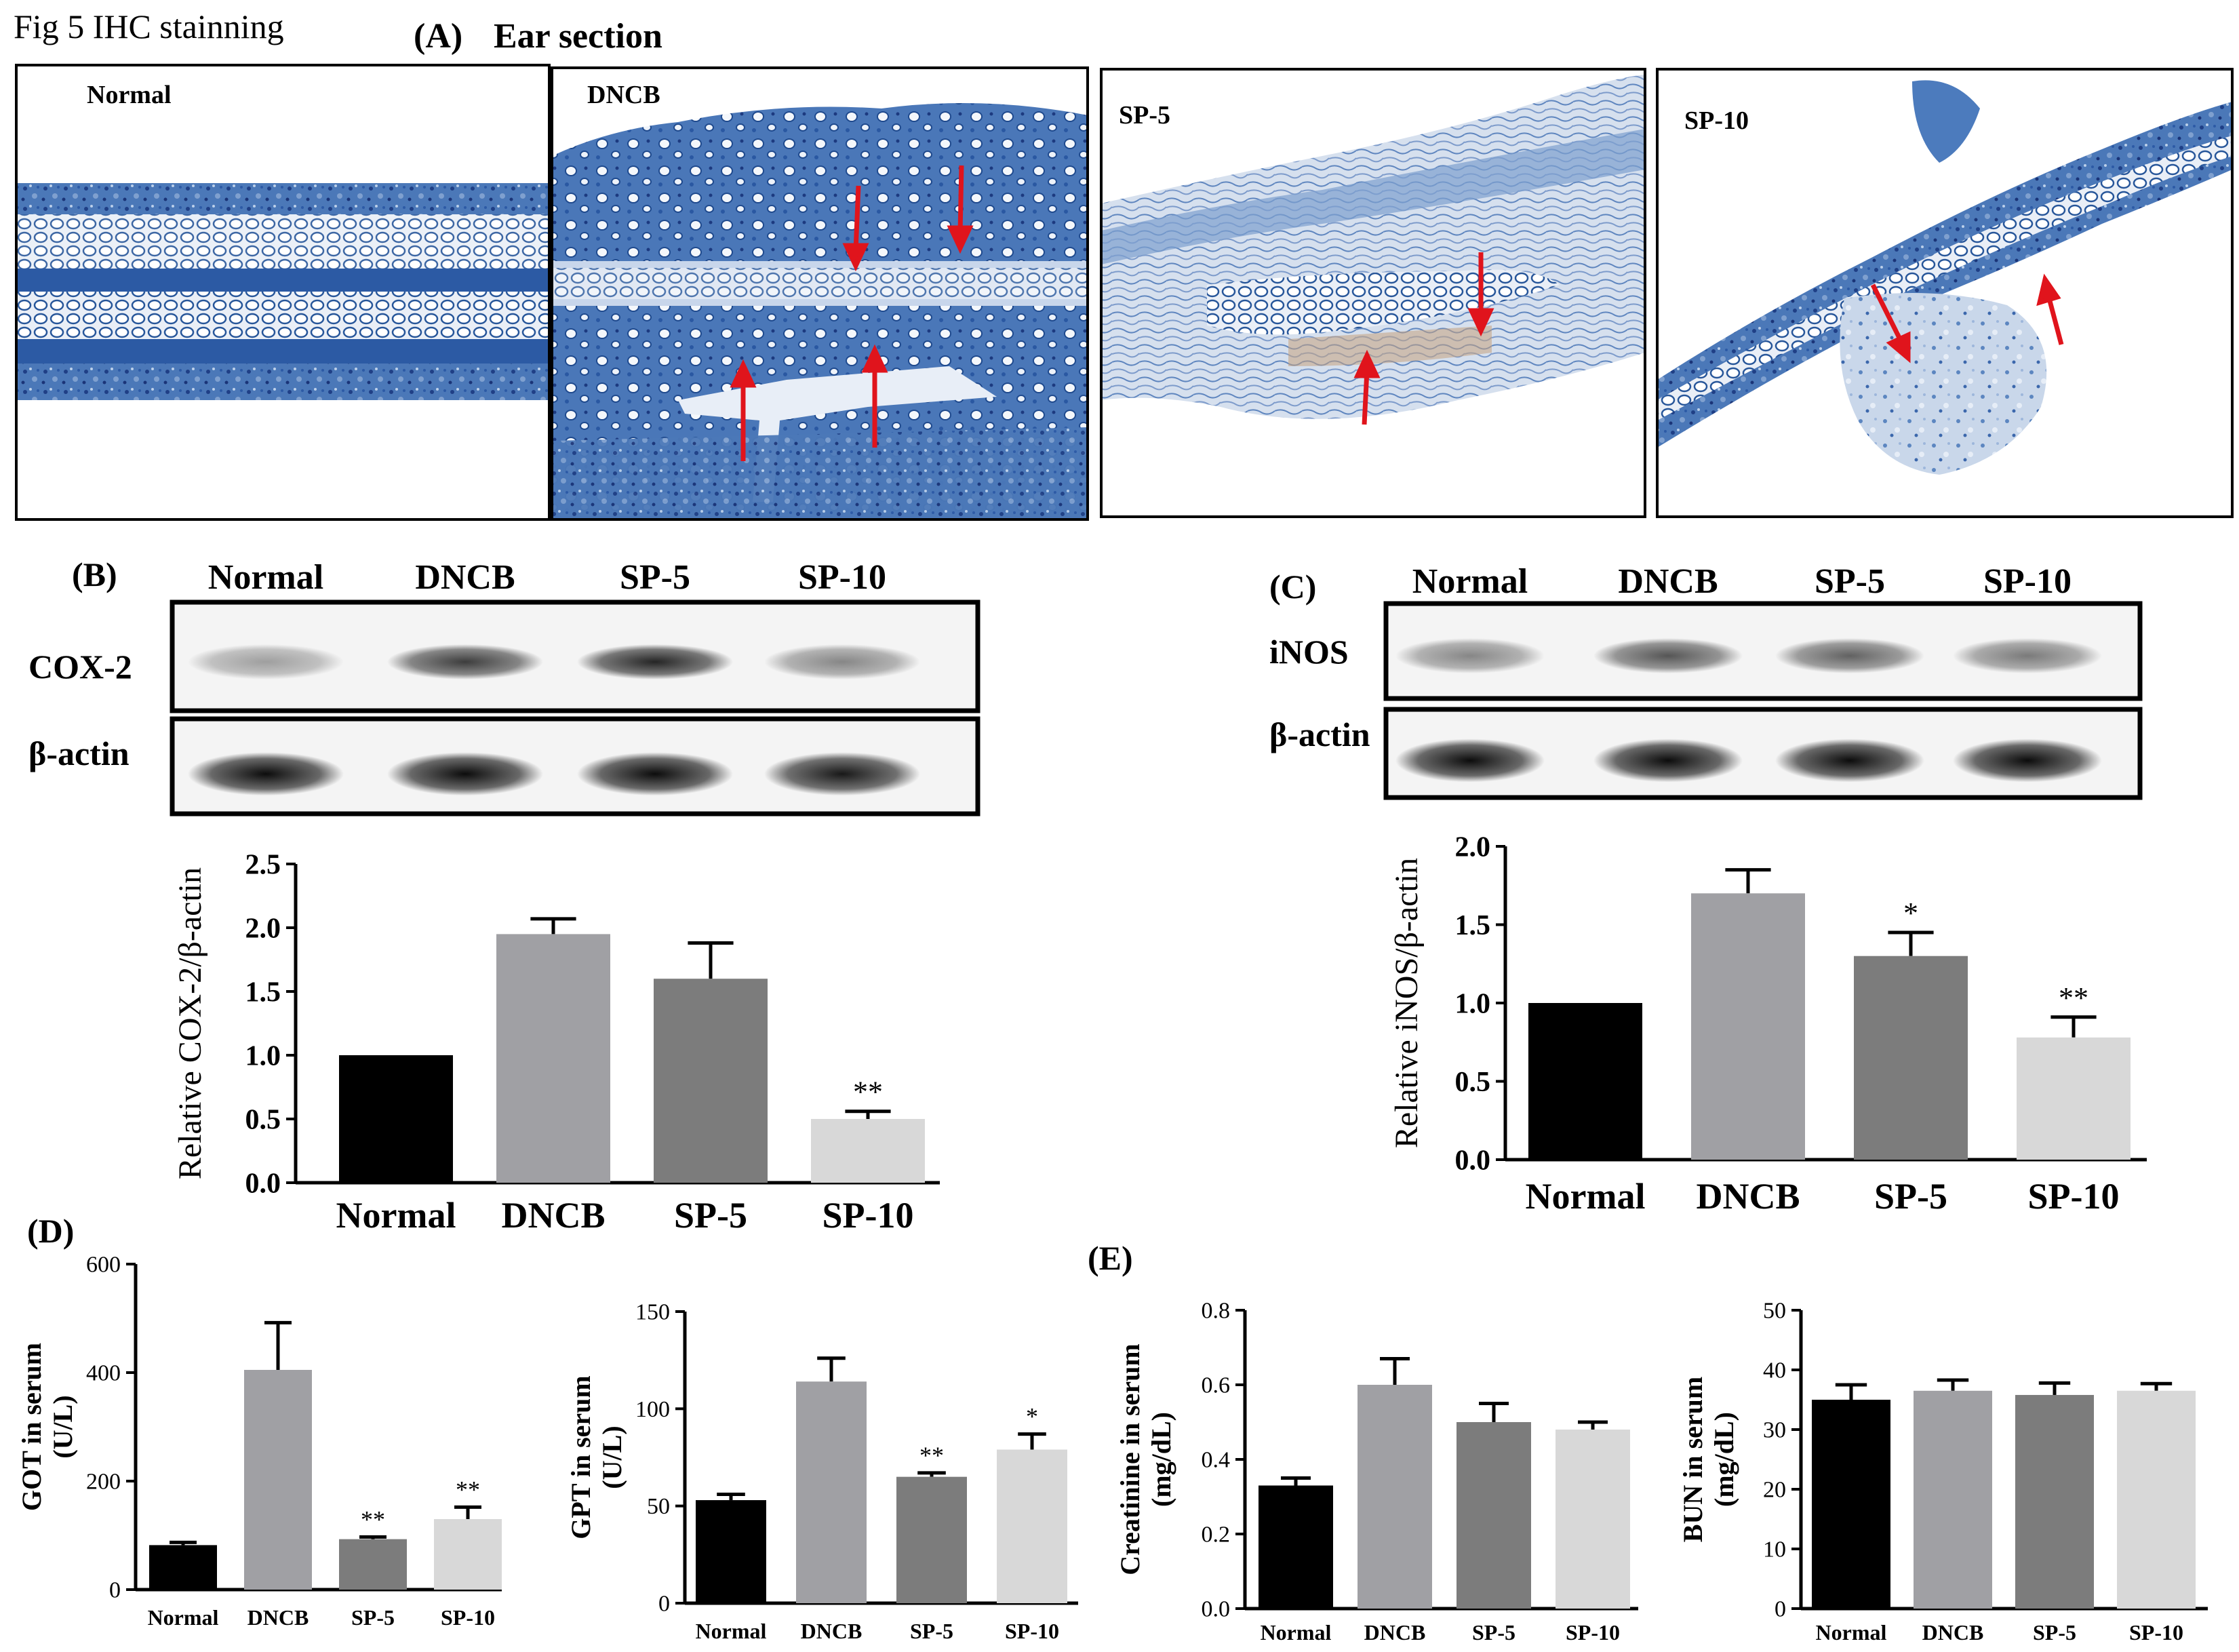  I want to click on y-tick-label: 0.6, so click(1216, 1385).